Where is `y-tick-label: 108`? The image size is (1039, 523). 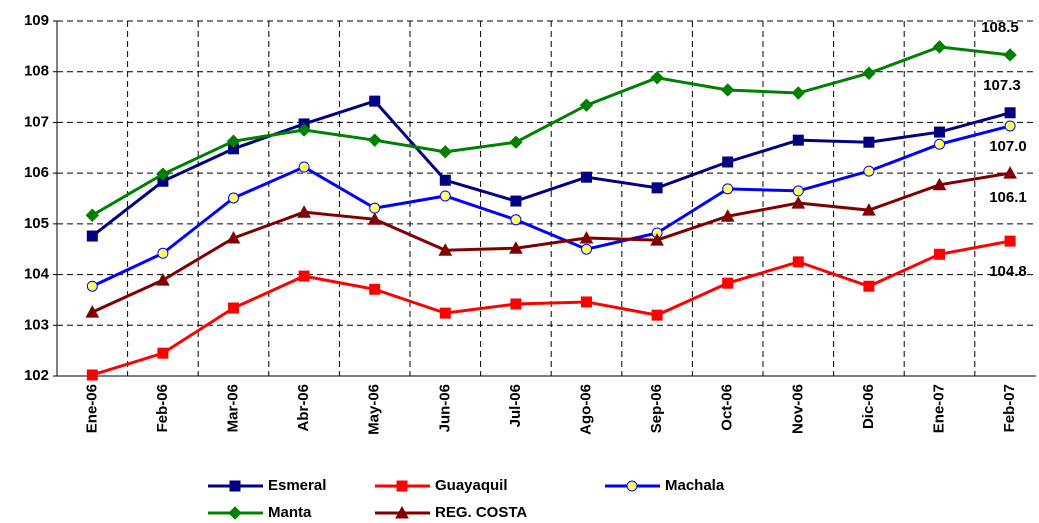 y-tick-label: 108 is located at coordinates (36, 71).